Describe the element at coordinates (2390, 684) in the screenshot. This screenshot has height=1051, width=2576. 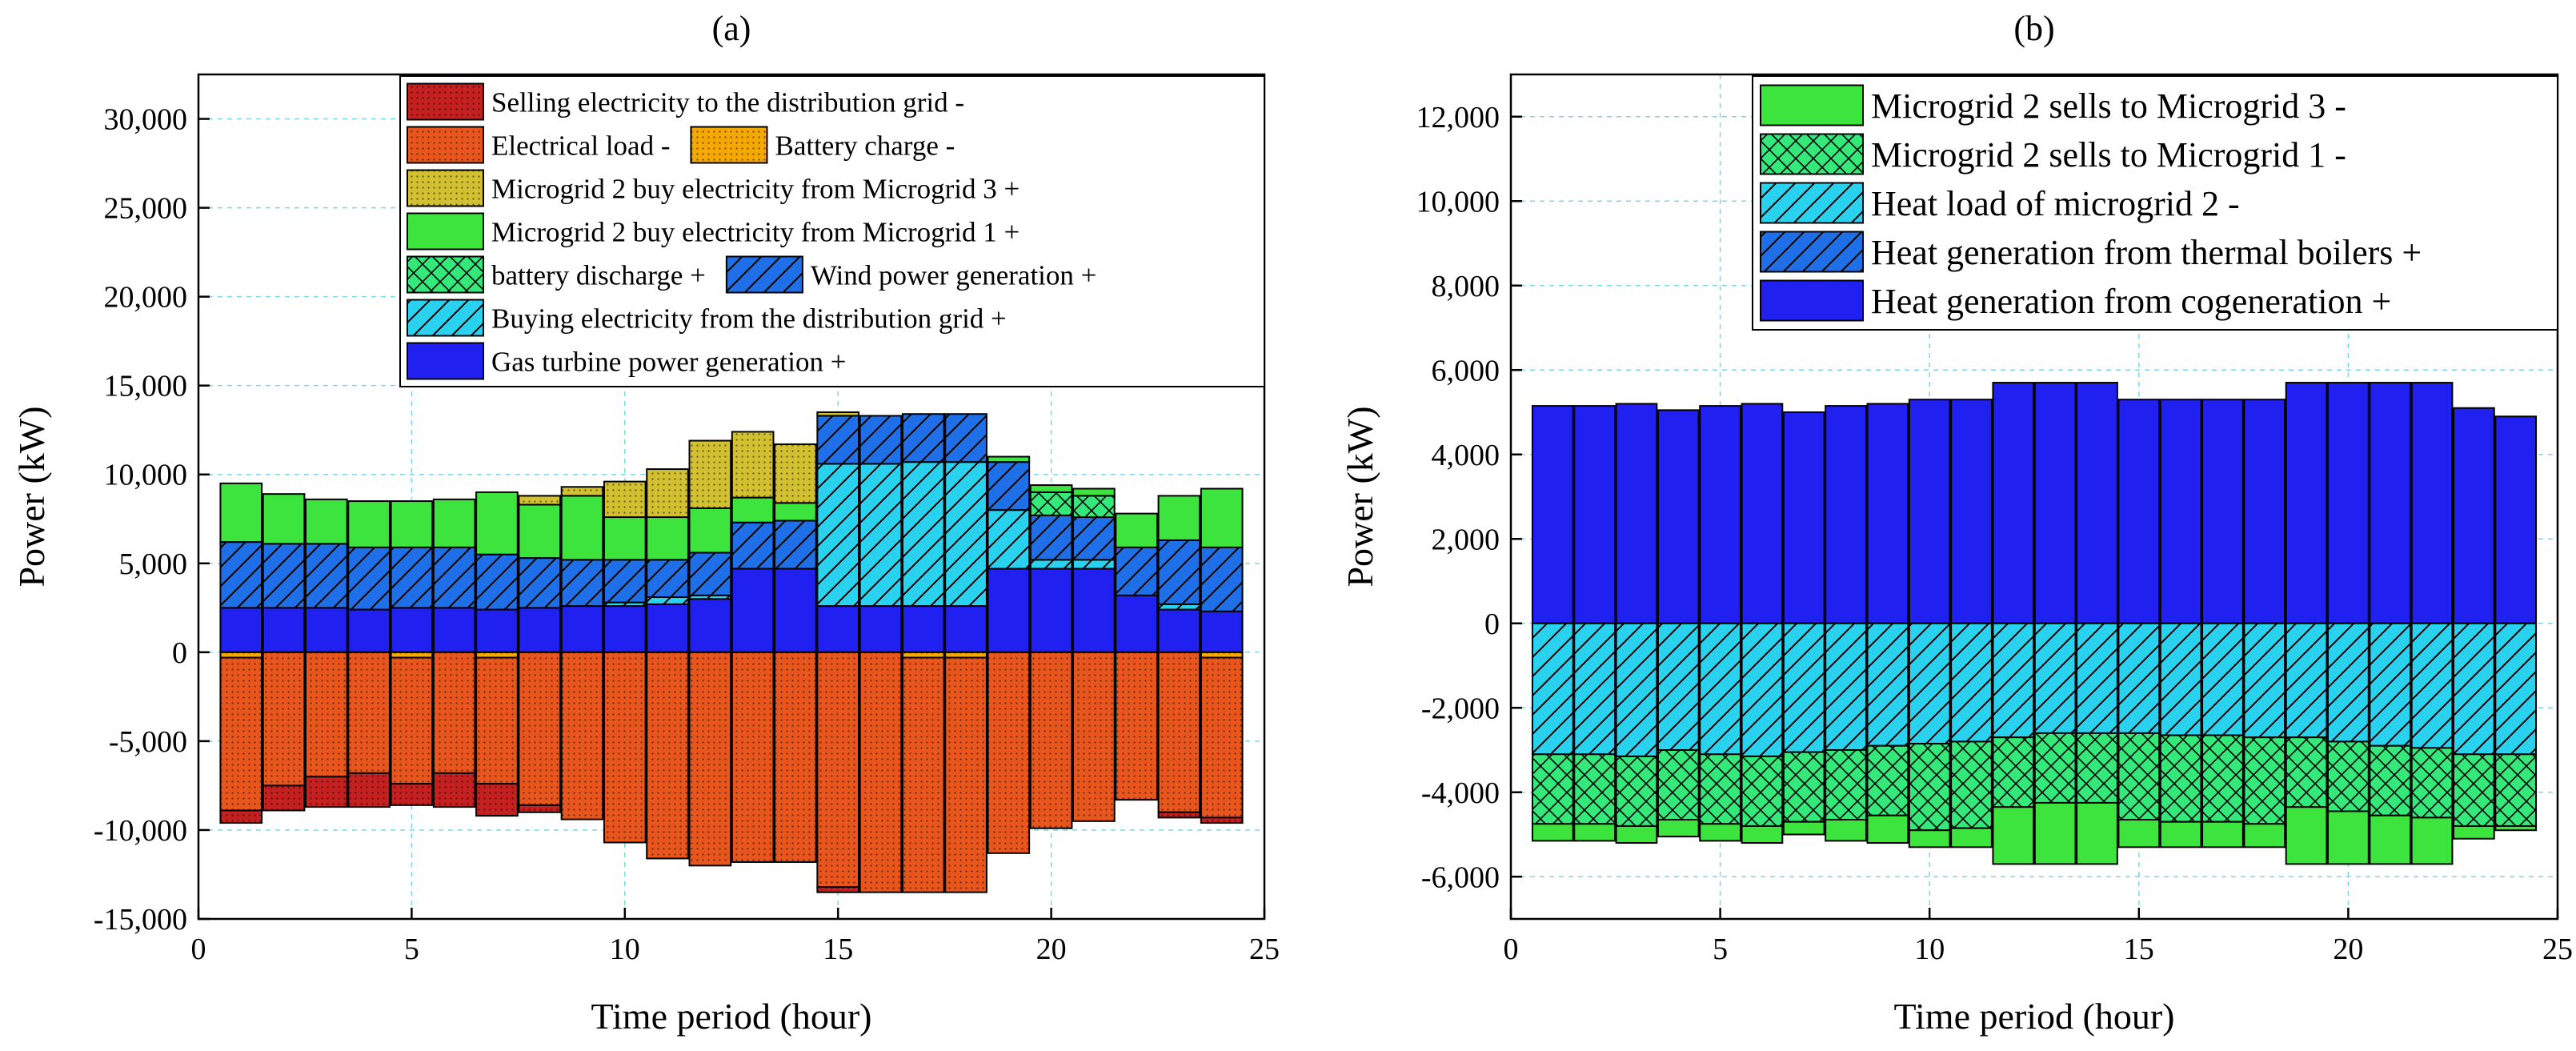
I see `panel-b-bar-heat-load-of-microgrid-2-t21-pattern` at that location.